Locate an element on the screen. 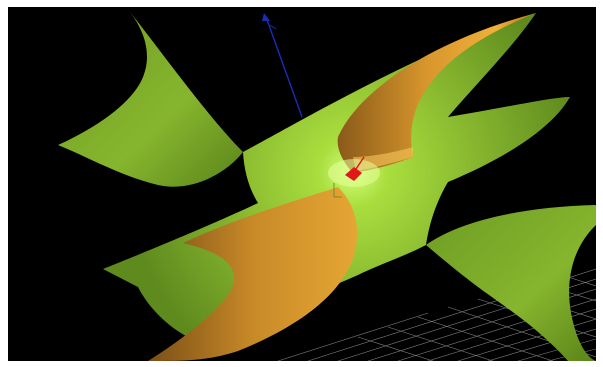  axis-z is located at coordinates (282, 65).